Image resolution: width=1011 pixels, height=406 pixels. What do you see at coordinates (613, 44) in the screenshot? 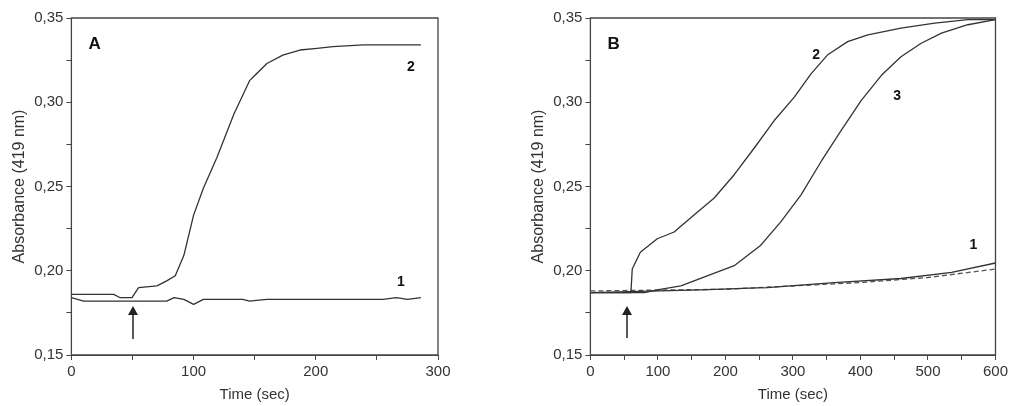
I see `text: B` at bounding box center [613, 44].